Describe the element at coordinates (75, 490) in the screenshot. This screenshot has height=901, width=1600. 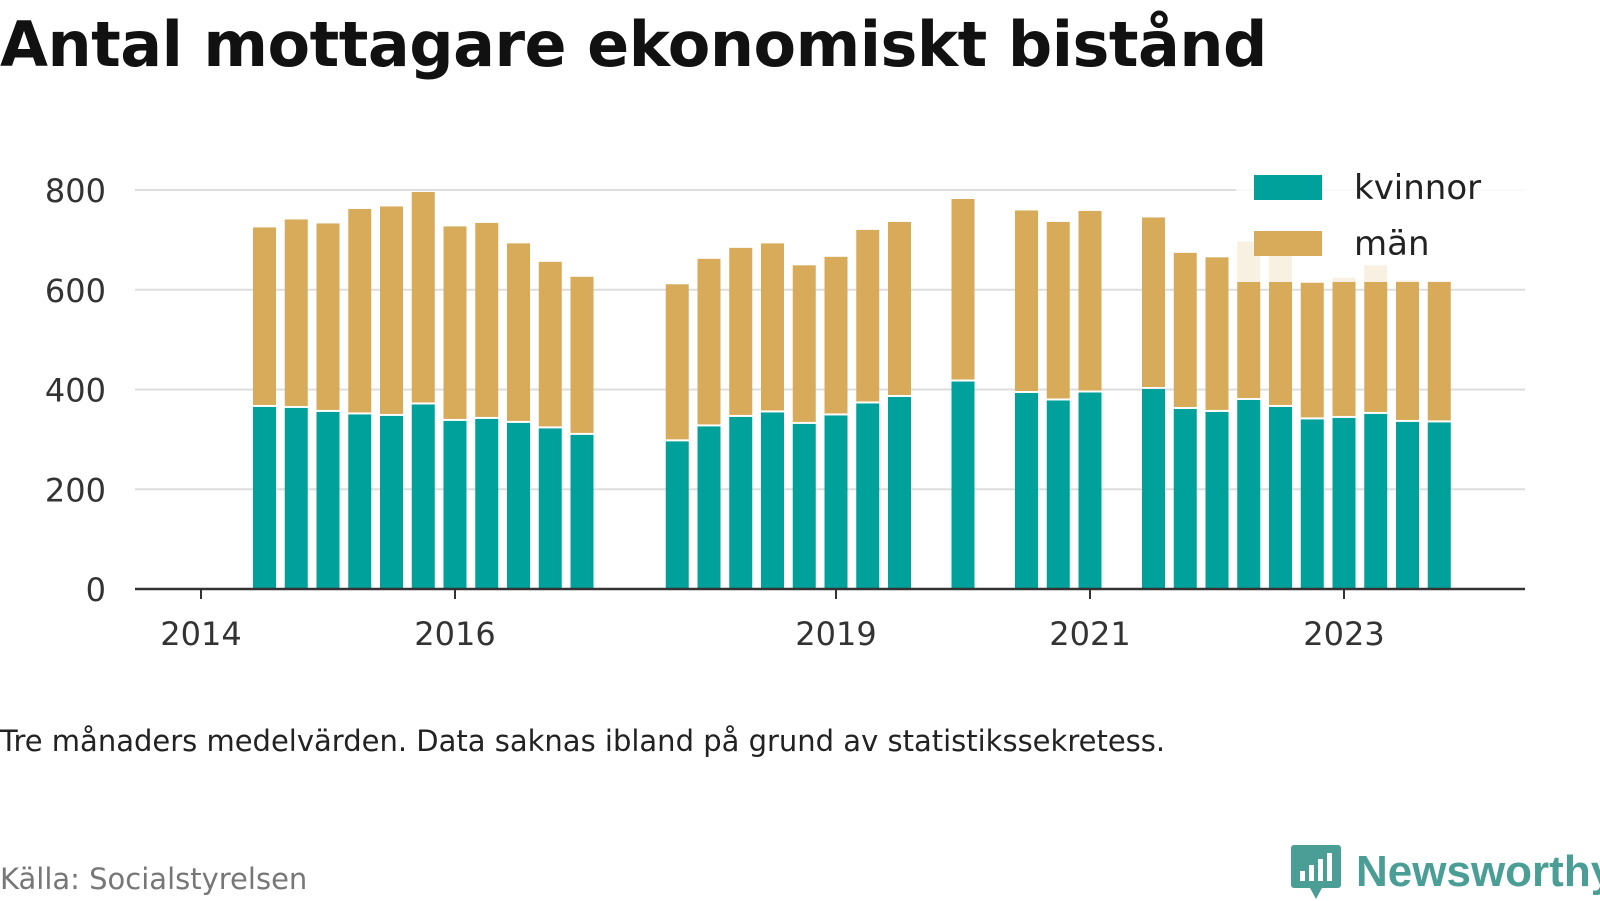
I see `y-tick-label: 200` at that location.